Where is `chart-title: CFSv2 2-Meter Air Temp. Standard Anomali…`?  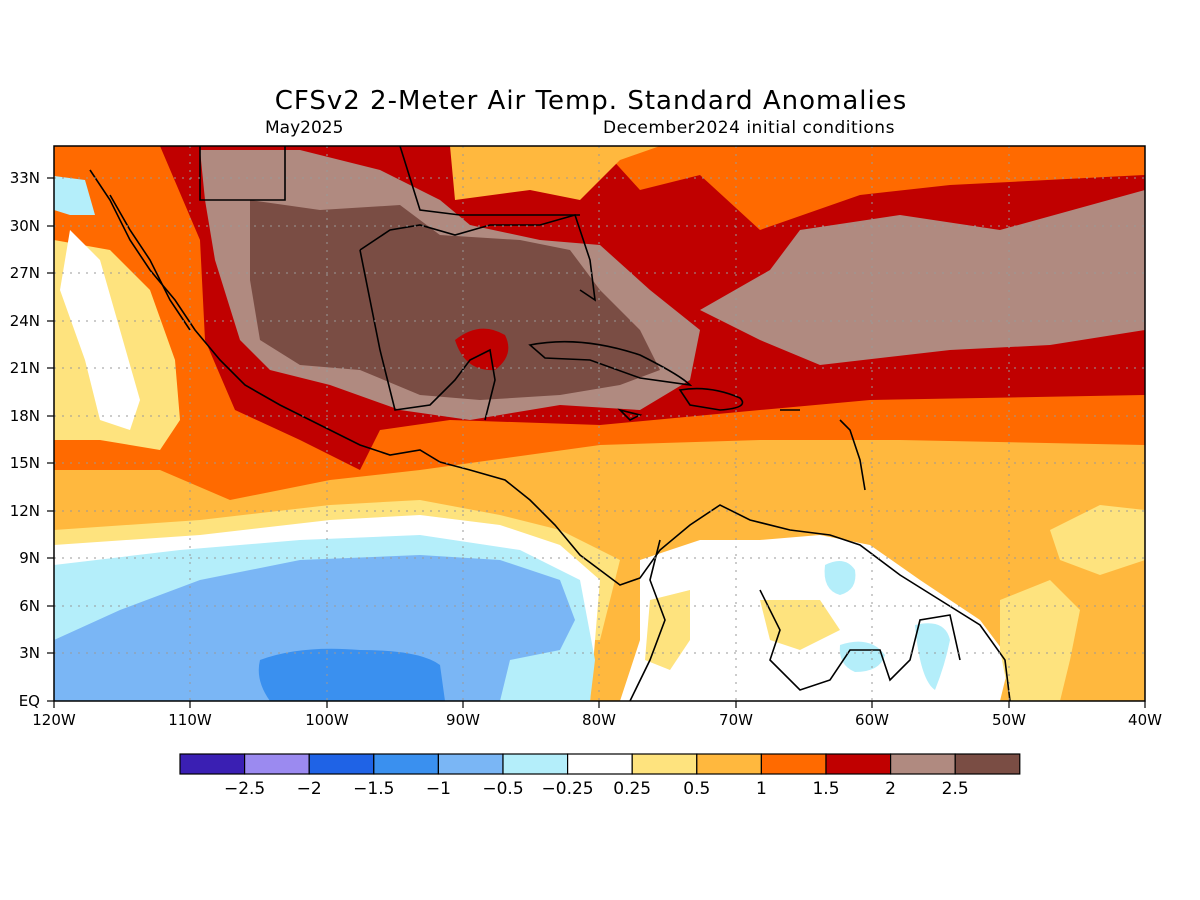
chart-title: CFSv2 2-Meter Air Temp. Standard Anomali… is located at coordinates (591, 101).